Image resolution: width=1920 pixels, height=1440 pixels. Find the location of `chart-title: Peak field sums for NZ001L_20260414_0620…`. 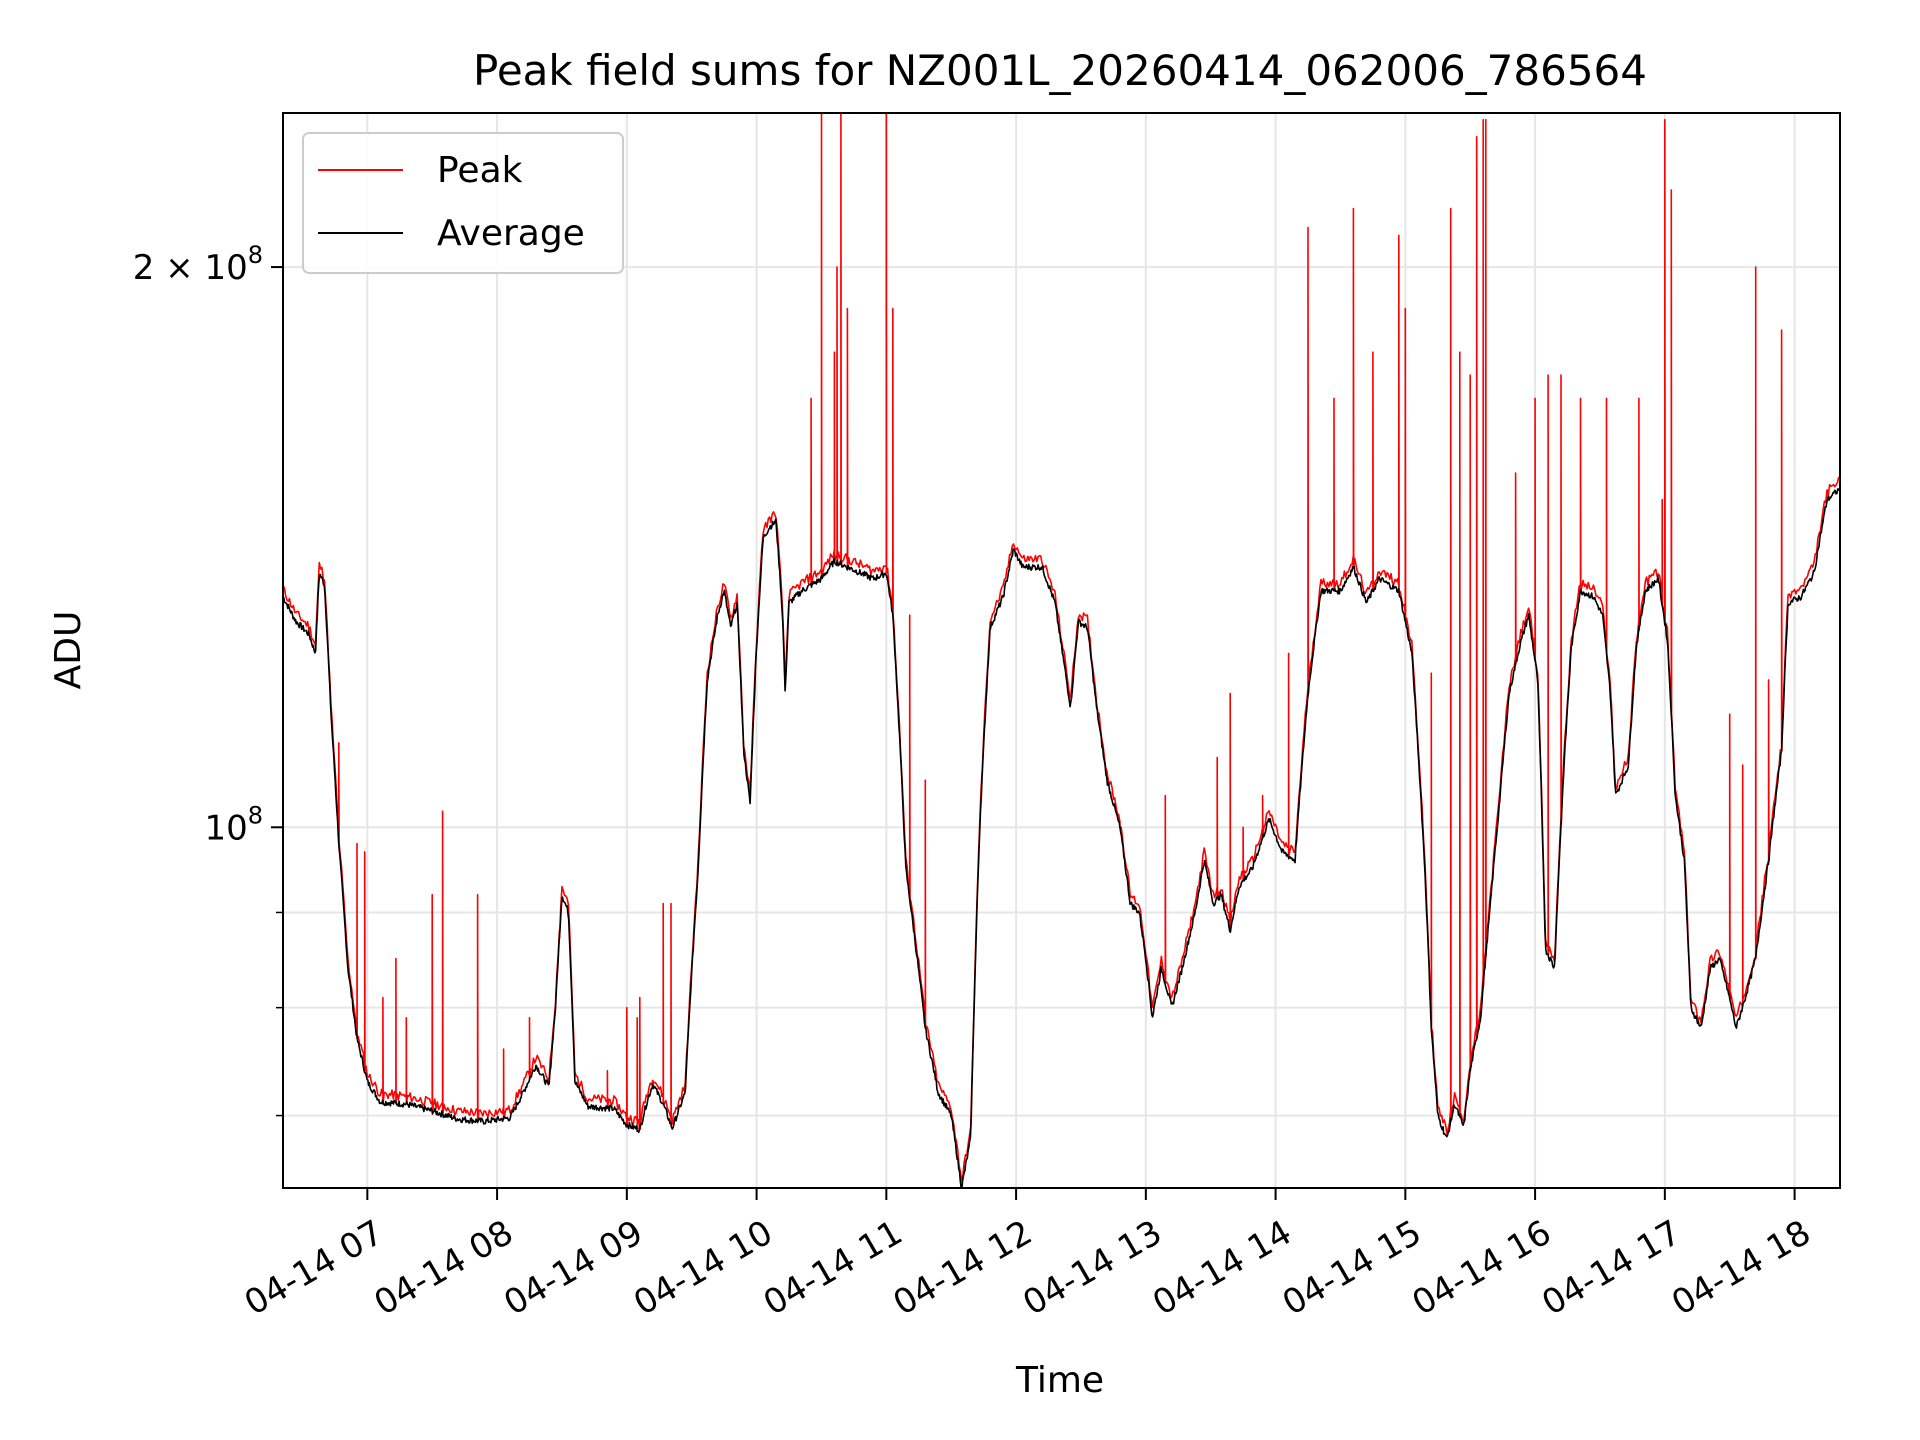

chart-title: Peak field sums for NZ001L_20260414_0620… is located at coordinates (1060, 70).